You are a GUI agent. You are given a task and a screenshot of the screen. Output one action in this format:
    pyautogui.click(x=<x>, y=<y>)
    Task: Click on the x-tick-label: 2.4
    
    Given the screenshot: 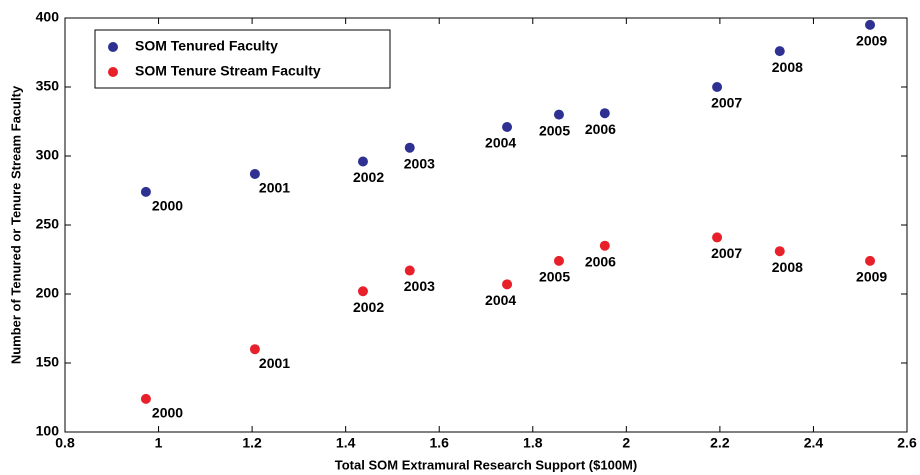 What is the action you would take?
    pyautogui.click(x=814, y=443)
    